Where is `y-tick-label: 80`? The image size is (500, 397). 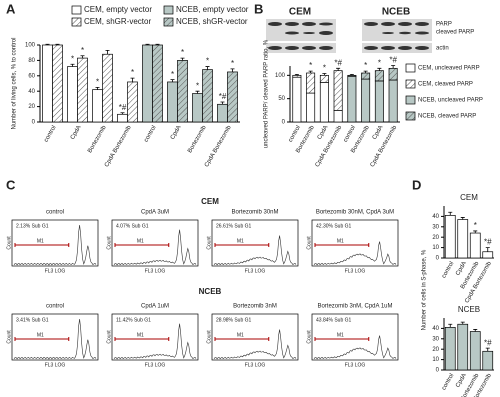 y-tick-label: 80 is located at coordinates (31, 61).